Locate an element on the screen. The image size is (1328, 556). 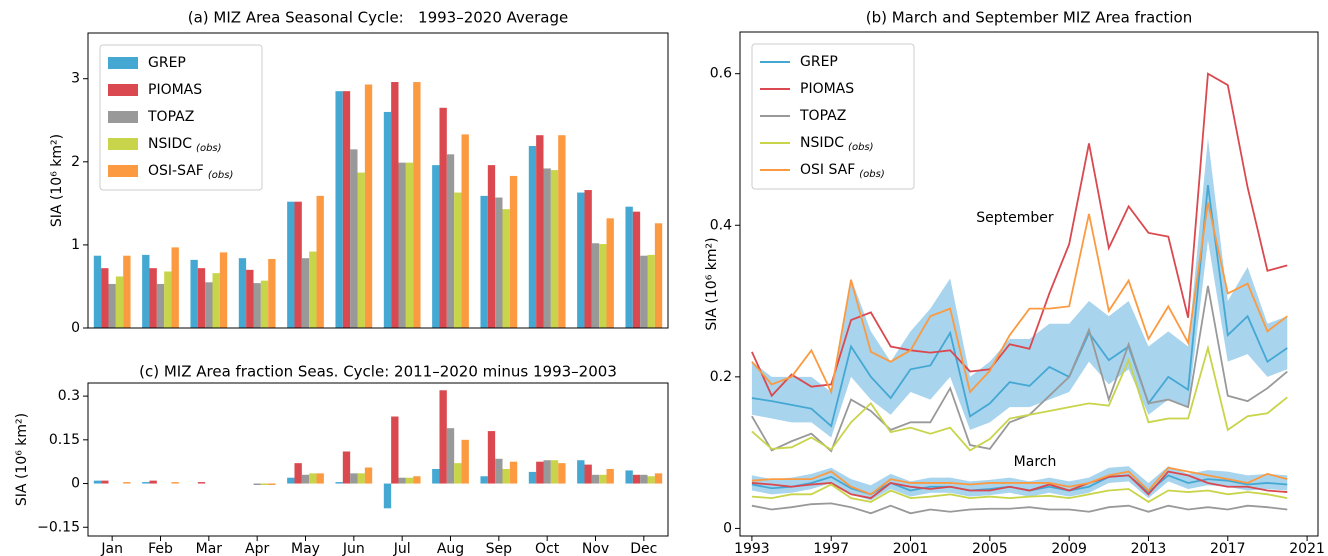
x-tick-label: 2009 is located at coordinates (1069, 548).